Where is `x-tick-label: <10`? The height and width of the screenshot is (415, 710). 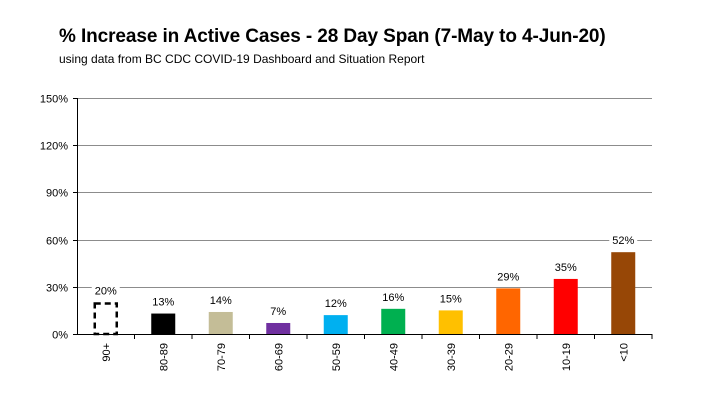
x-tick-label: <10 is located at coordinates (624, 352).